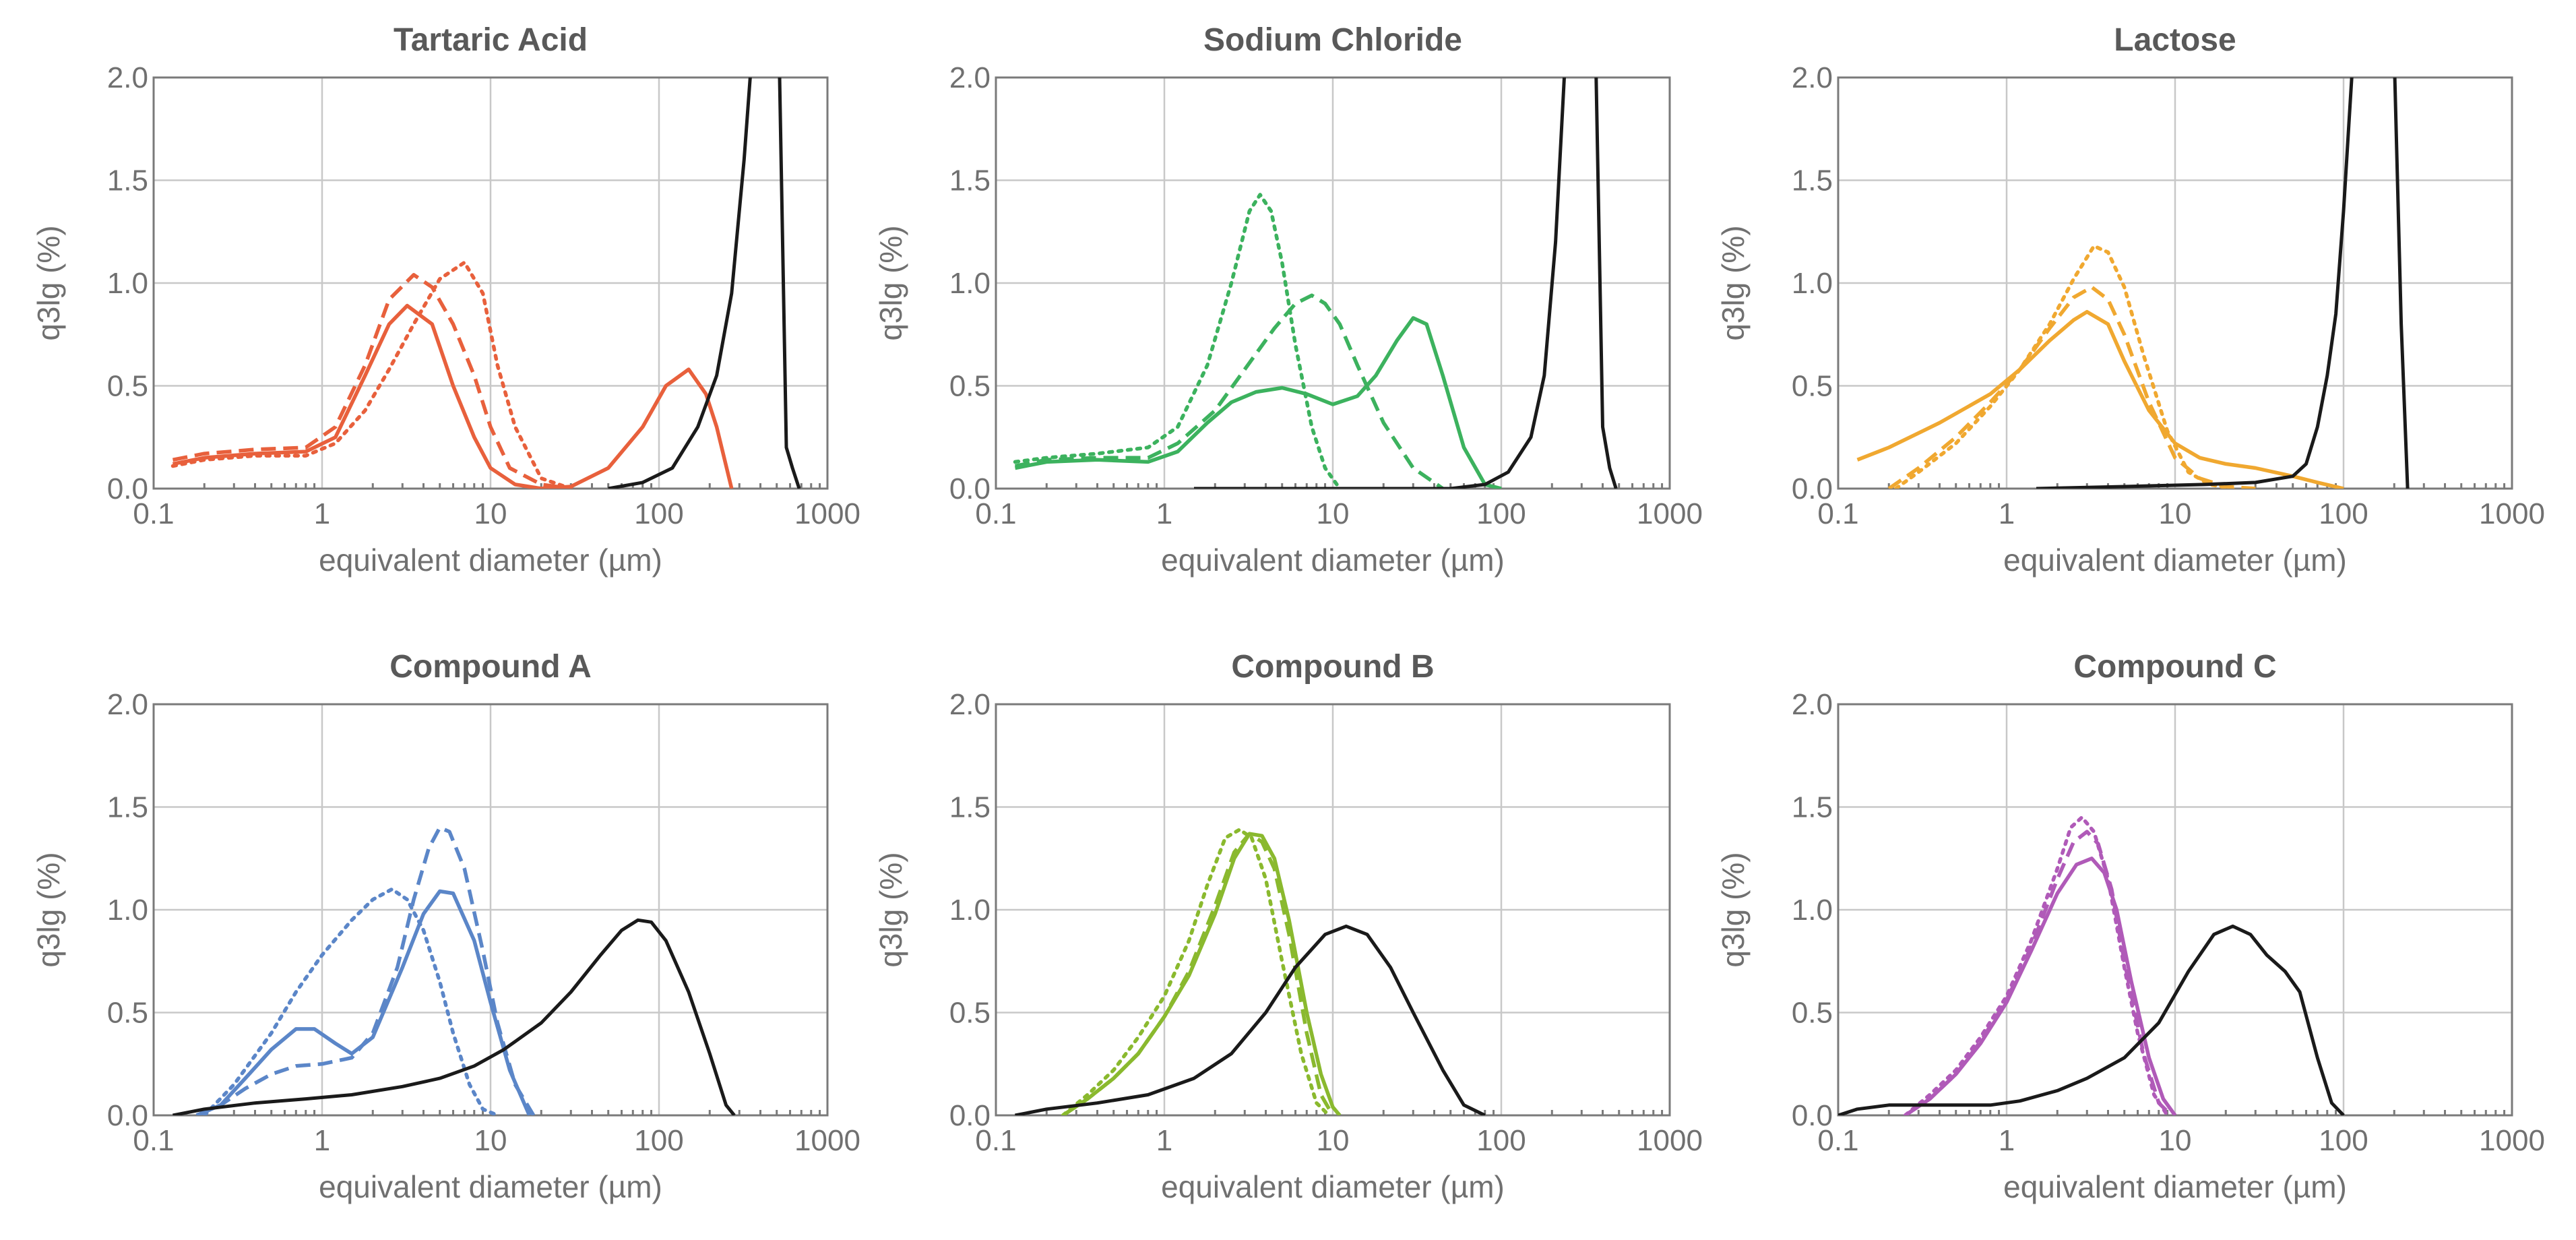 This screenshot has width=2576, height=1240. Describe the element at coordinates (2174, 667) in the screenshot. I see `chart-title: Compound C` at that location.